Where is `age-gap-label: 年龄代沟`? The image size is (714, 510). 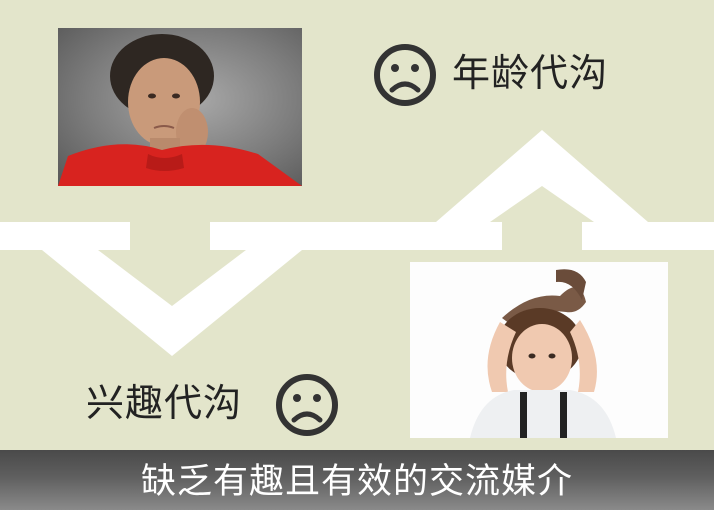 age-gap-label: 年龄代沟 is located at coordinates (530, 73).